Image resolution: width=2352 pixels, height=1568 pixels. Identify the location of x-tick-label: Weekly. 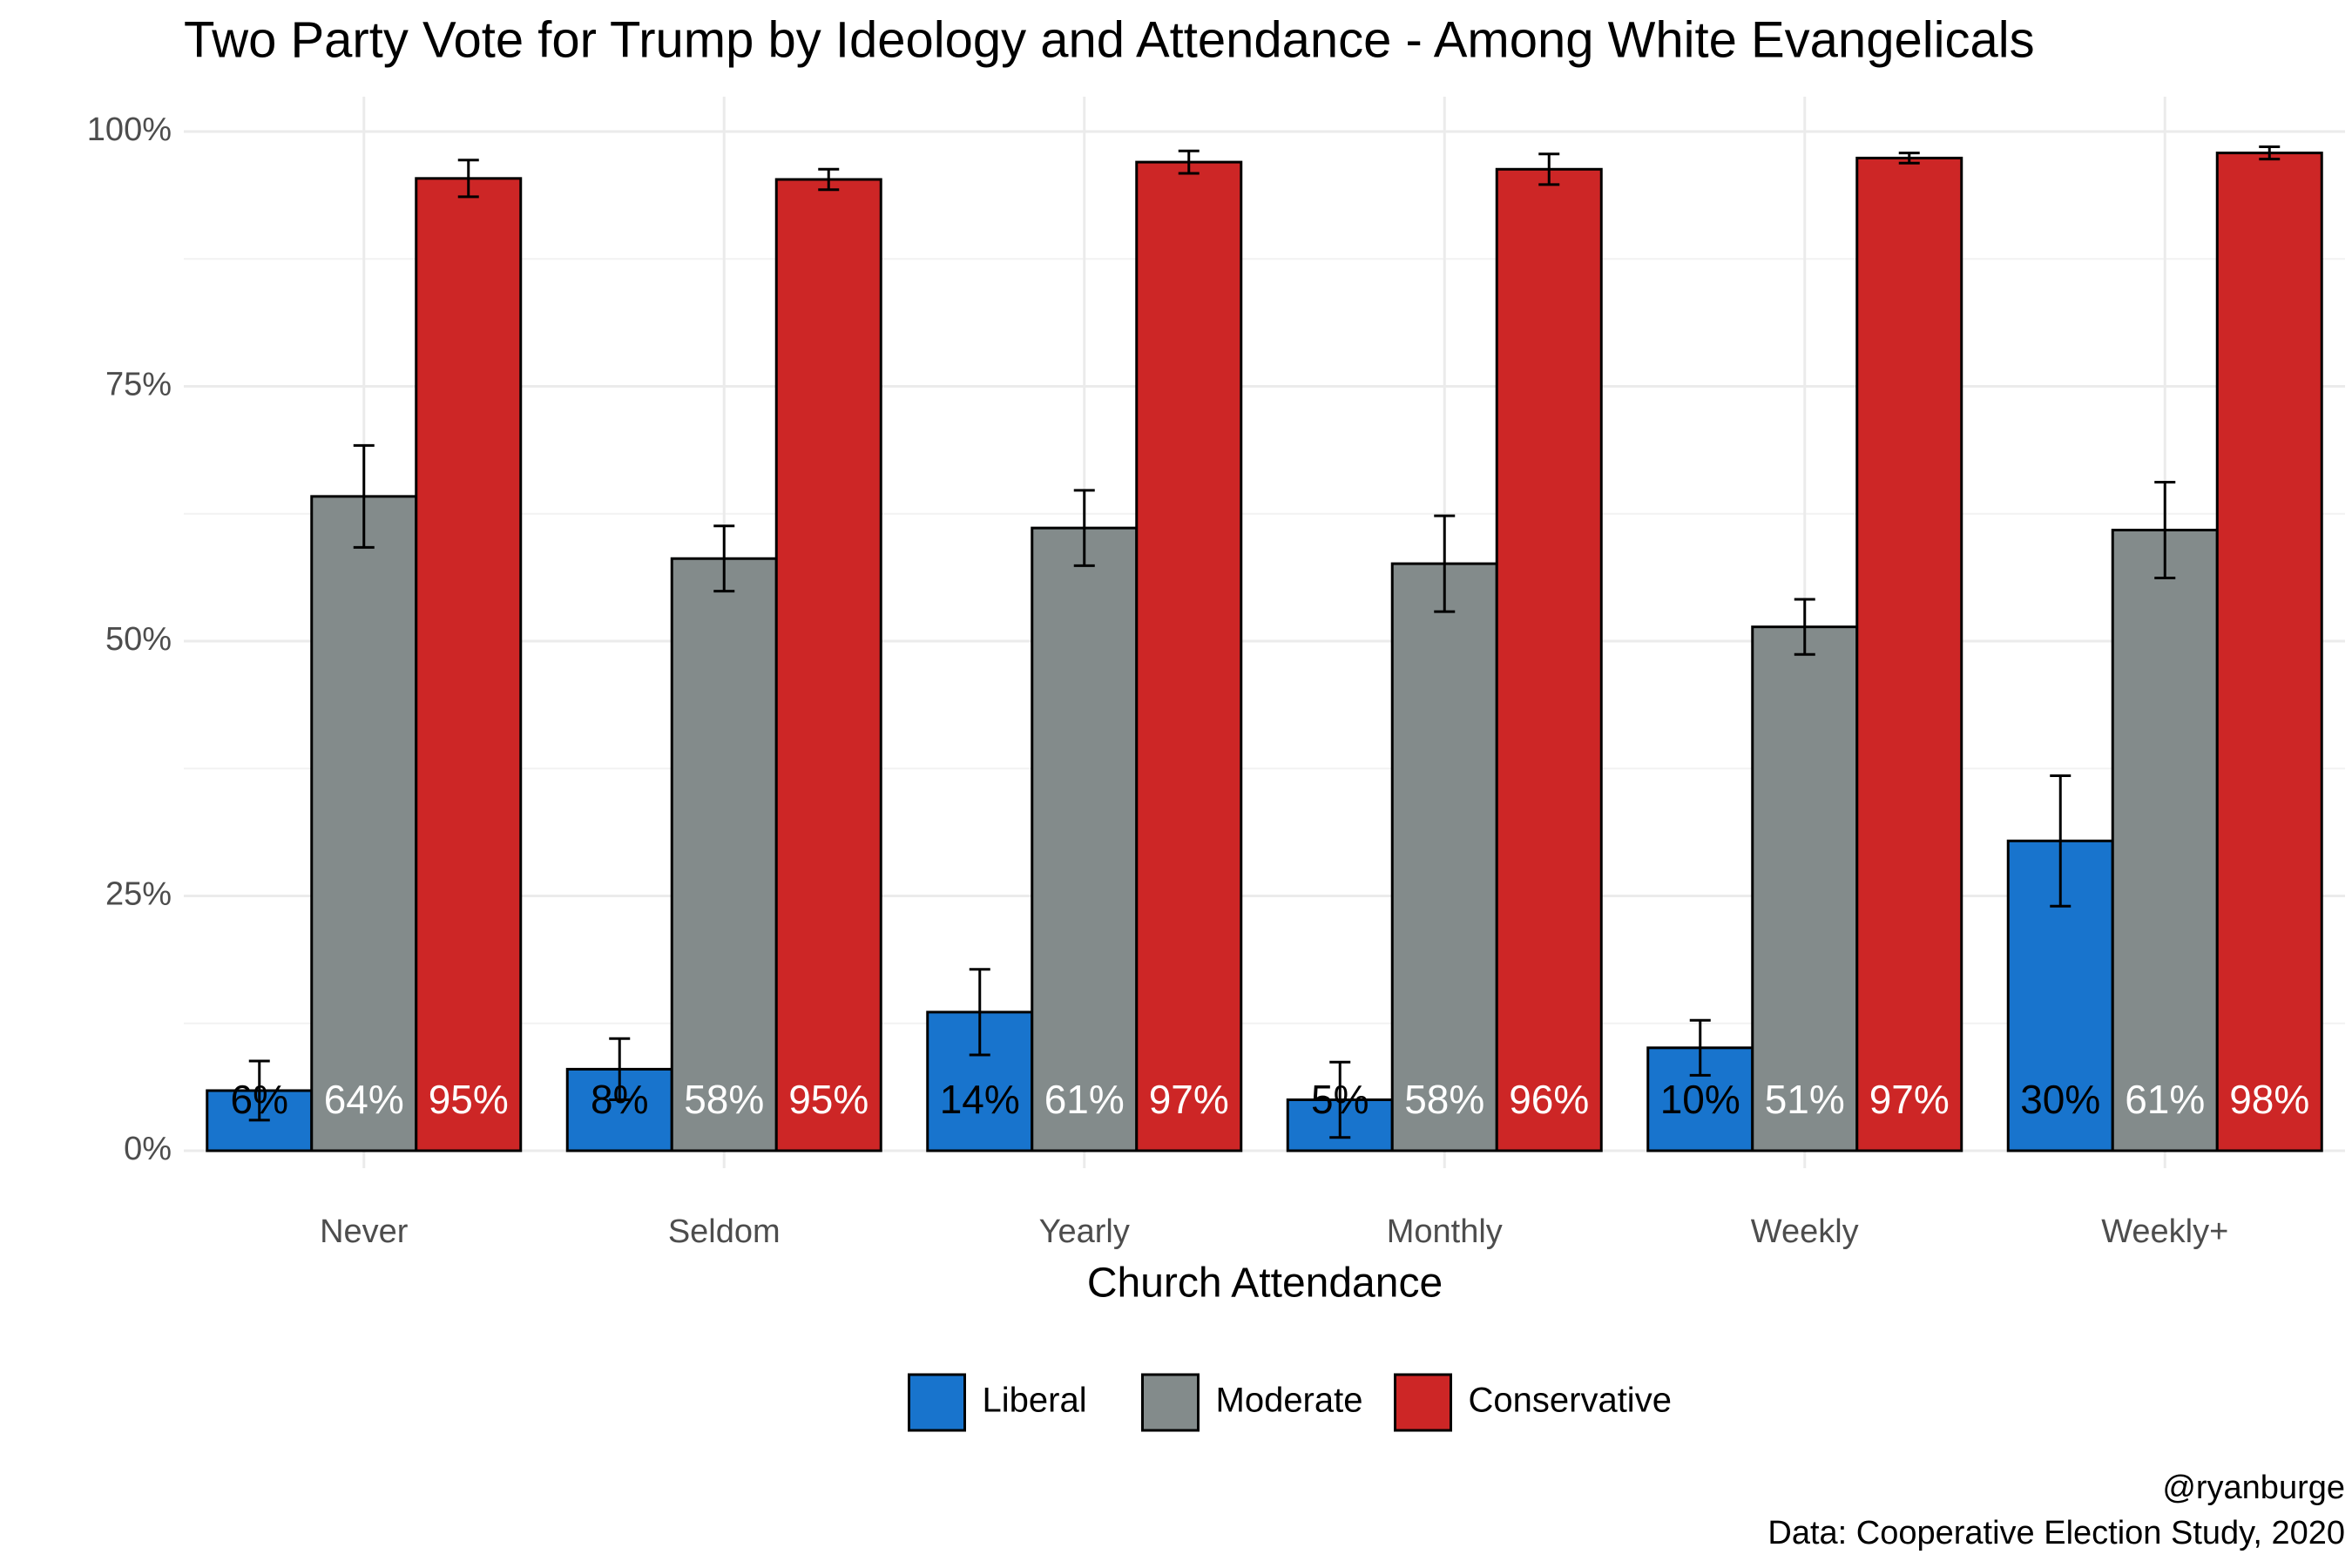
(1805, 1231).